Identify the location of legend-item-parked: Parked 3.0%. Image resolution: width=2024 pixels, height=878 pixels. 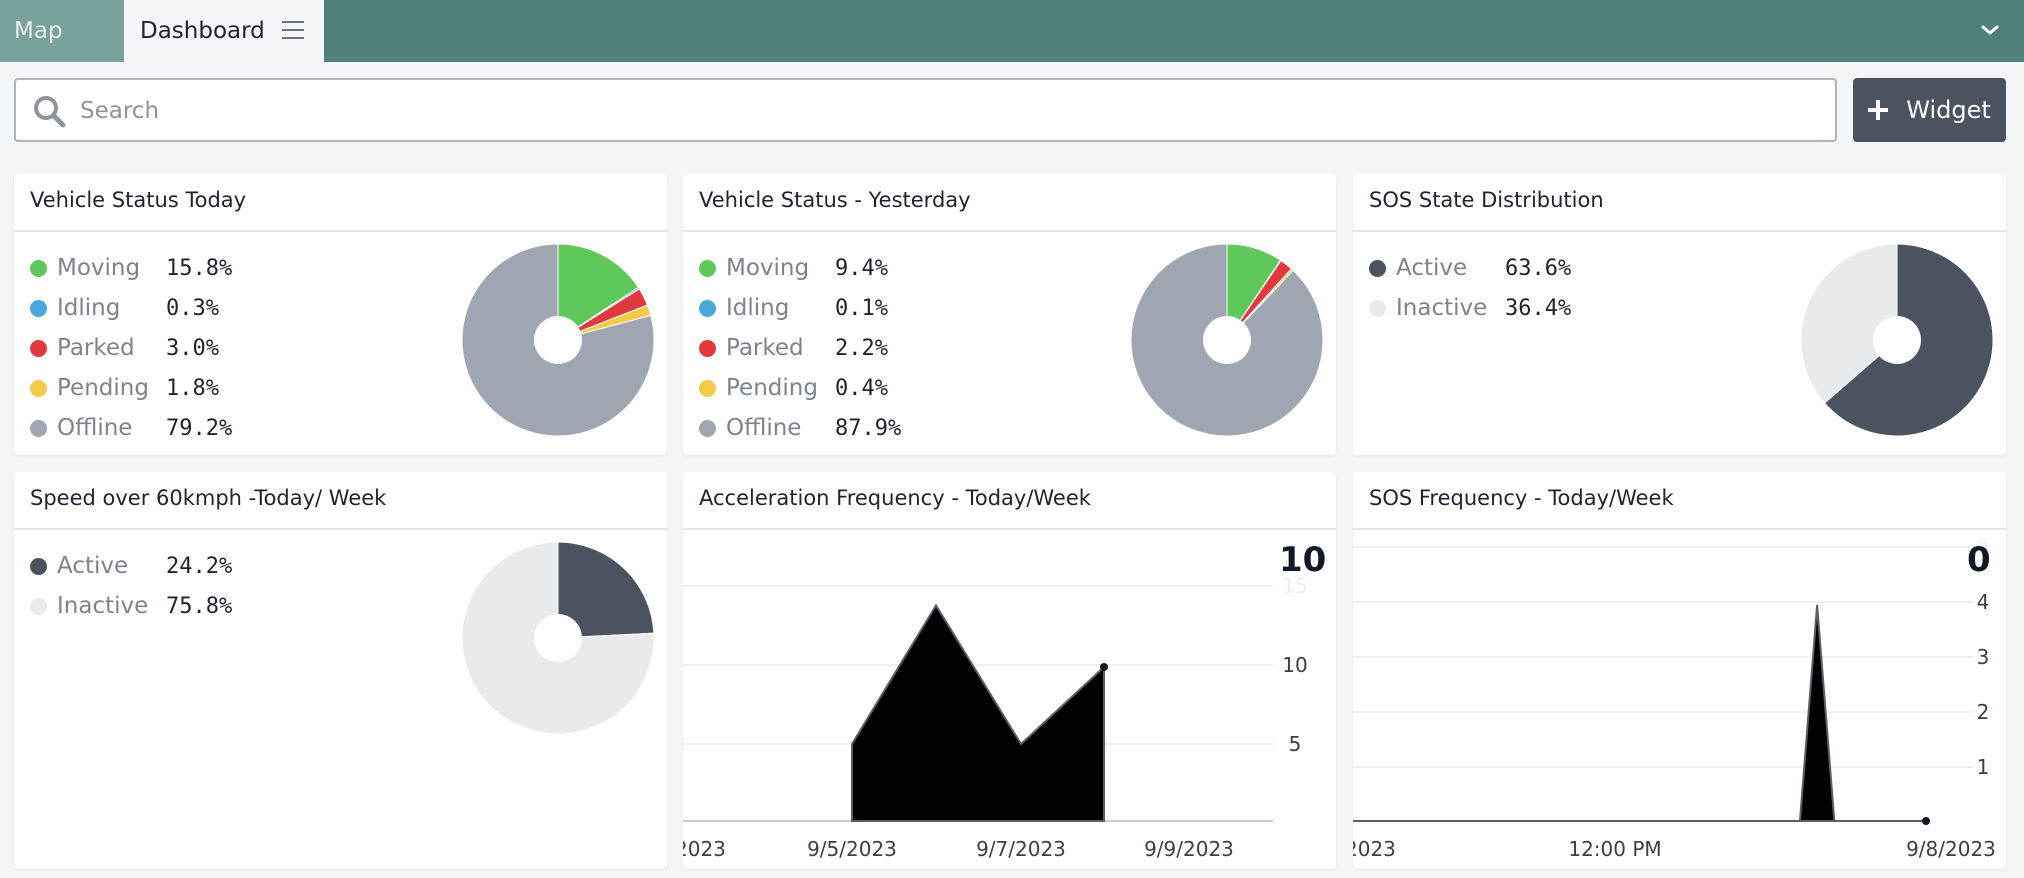
(195, 348).